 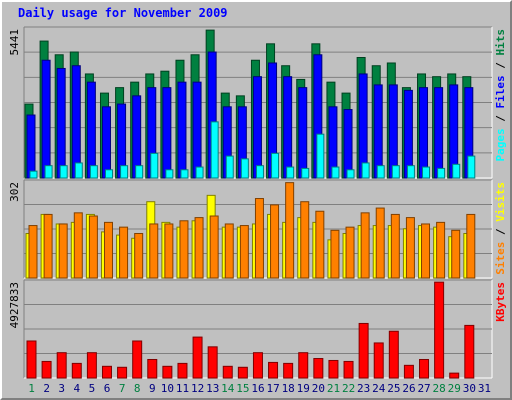 What do you see at coordinates (303, 388) in the screenshot?
I see `x-tick-label: 19` at bounding box center [303, 388].